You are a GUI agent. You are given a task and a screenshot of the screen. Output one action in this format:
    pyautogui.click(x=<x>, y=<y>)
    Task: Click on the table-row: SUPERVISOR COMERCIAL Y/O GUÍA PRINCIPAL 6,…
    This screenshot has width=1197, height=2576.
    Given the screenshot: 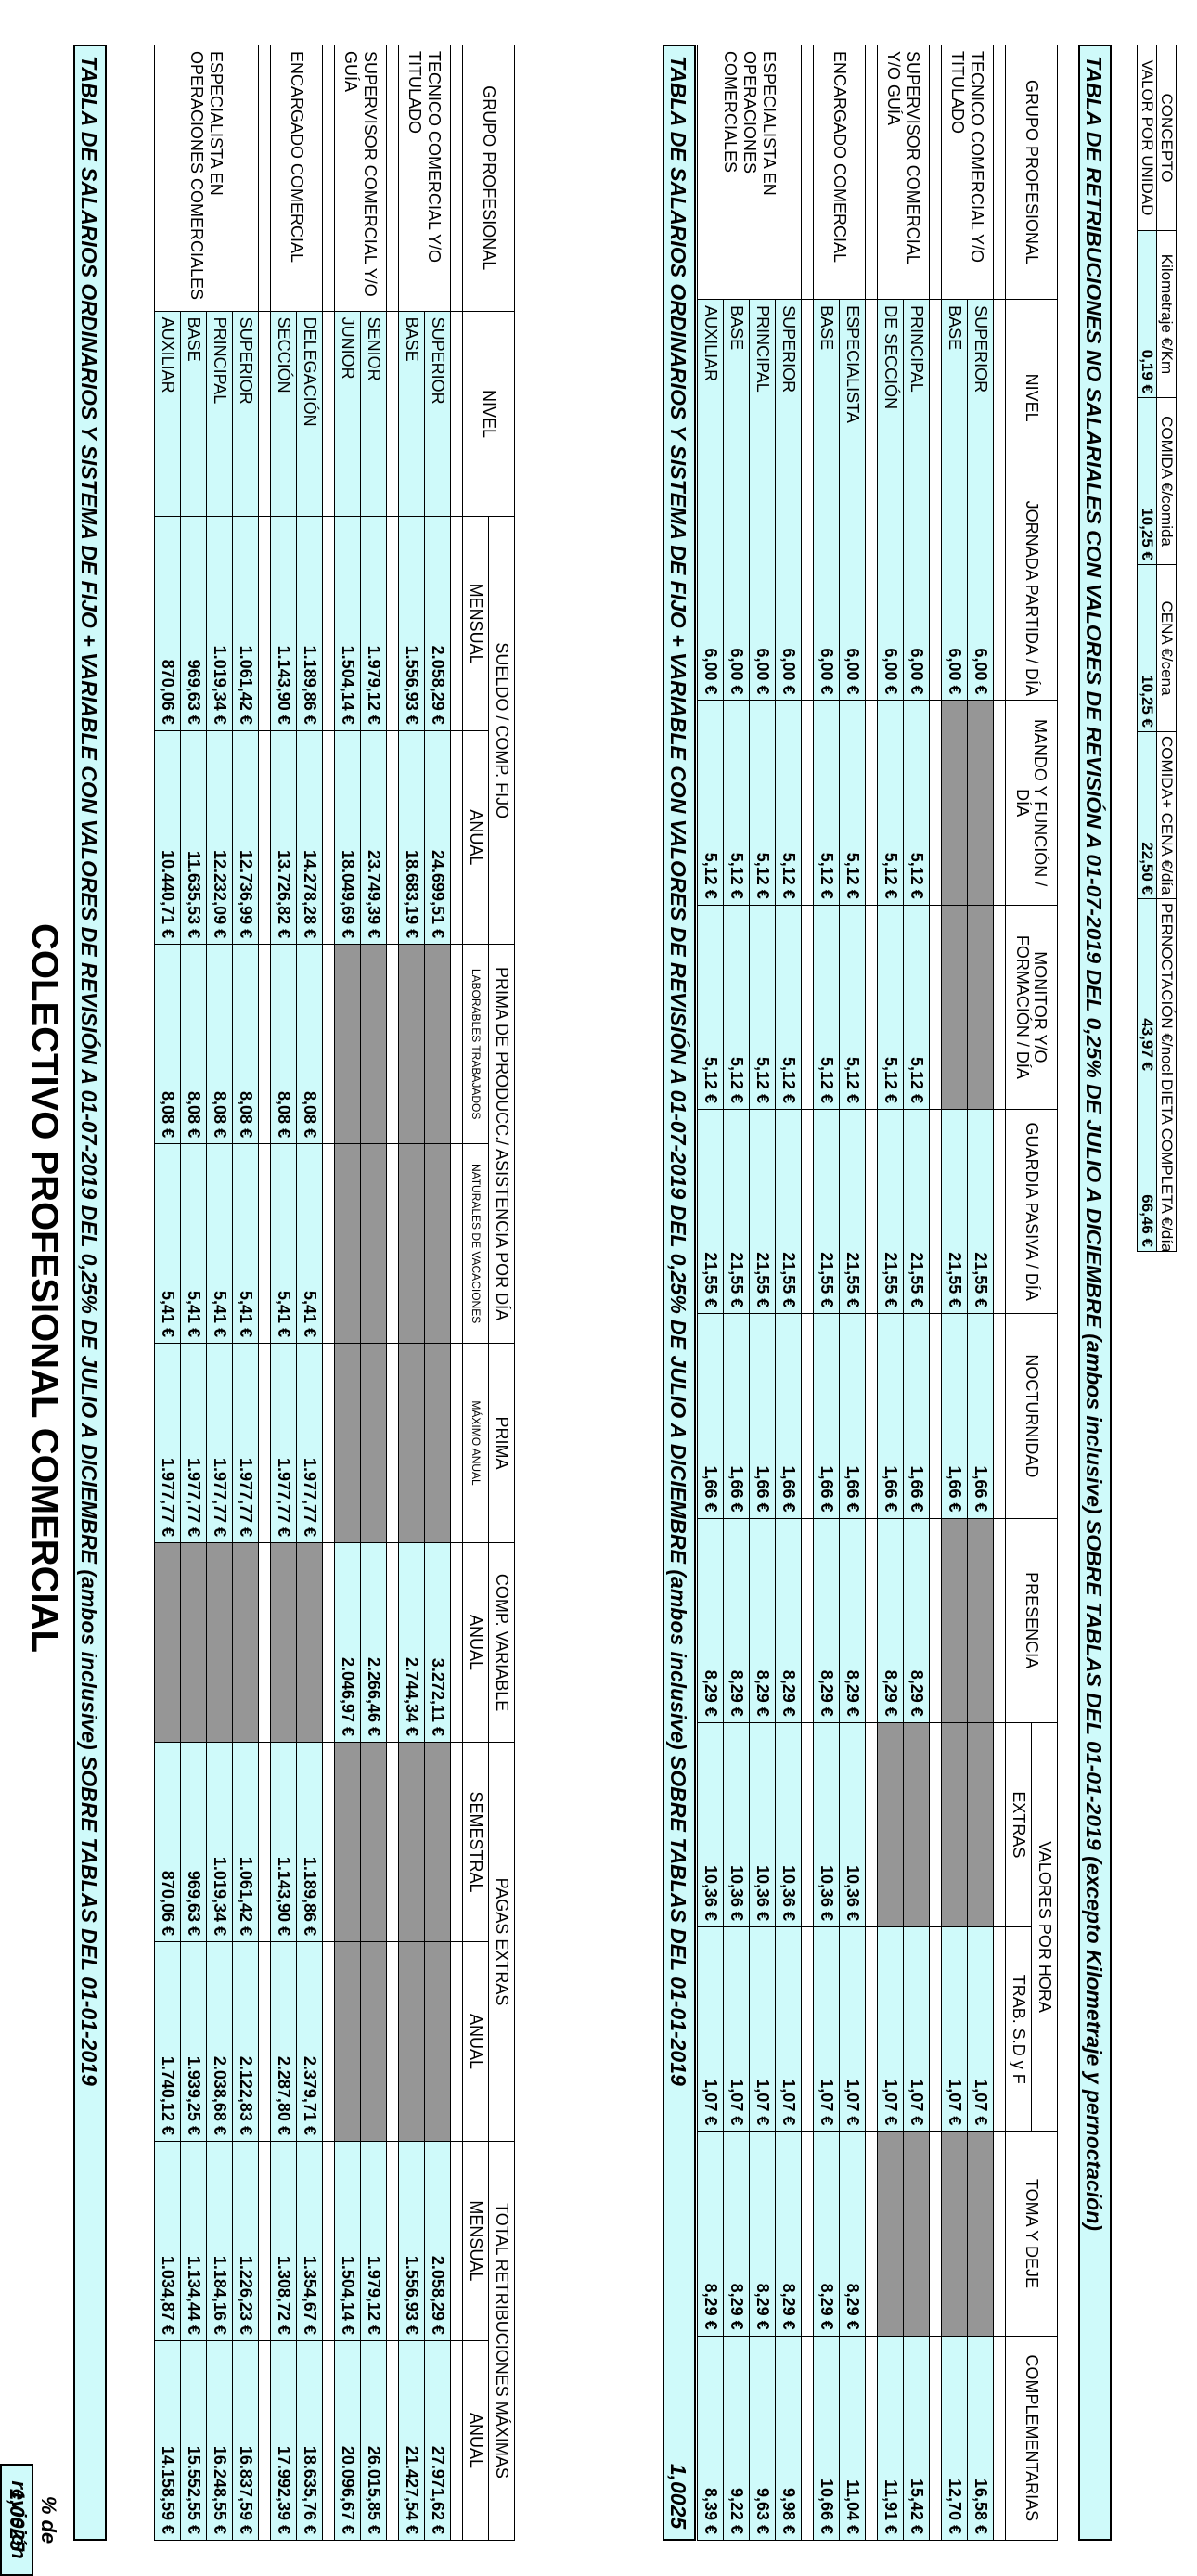 What is the action you would take?
    pyautogui.click(x=904, y=1293)
    